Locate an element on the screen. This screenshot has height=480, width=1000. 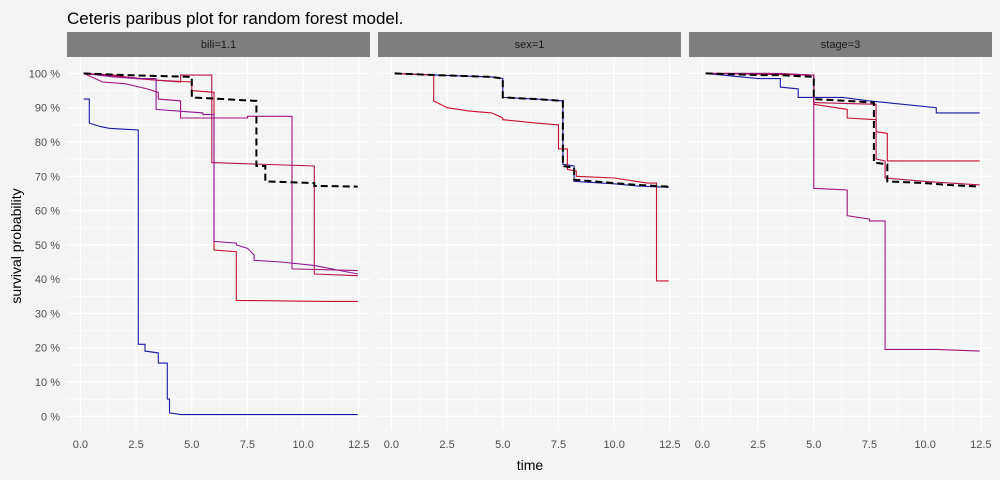
y-tick-label: 100 % is located at coordinates (44, 74).